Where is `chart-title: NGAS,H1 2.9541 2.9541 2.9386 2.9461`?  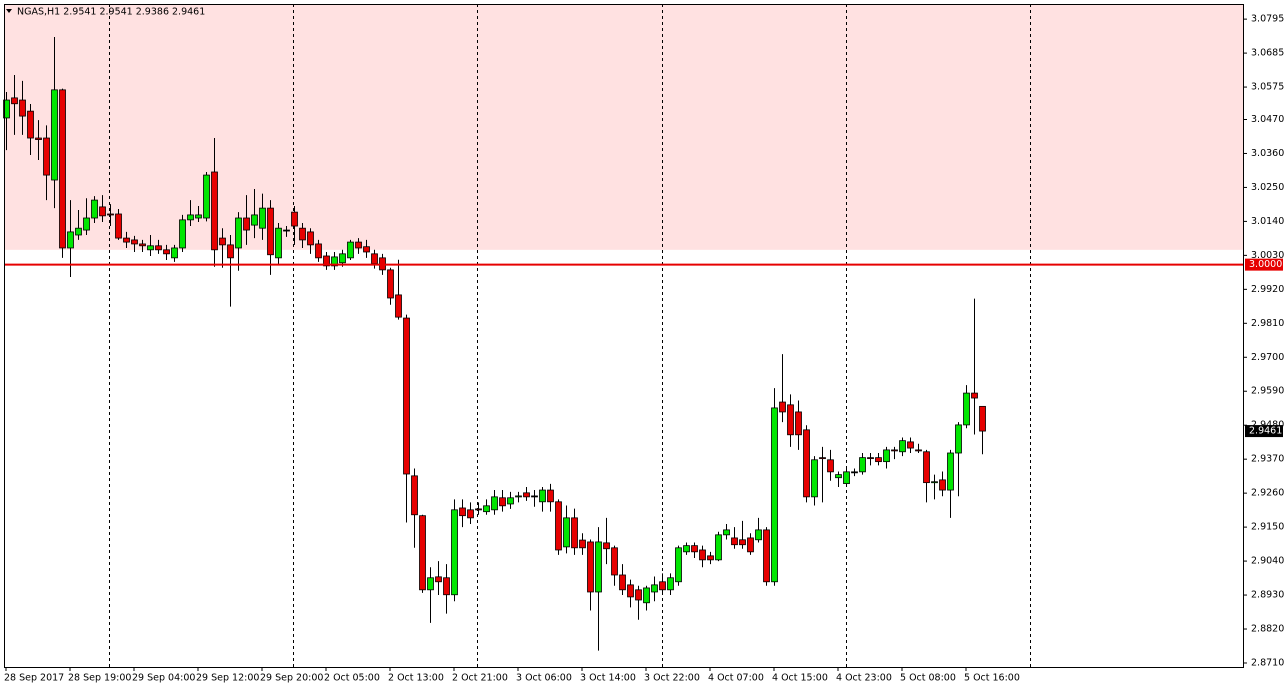
chart-title: NGAS,H1 2.9541 2.9541 2.9386 2.9461 is located at coordinates (111, 12).